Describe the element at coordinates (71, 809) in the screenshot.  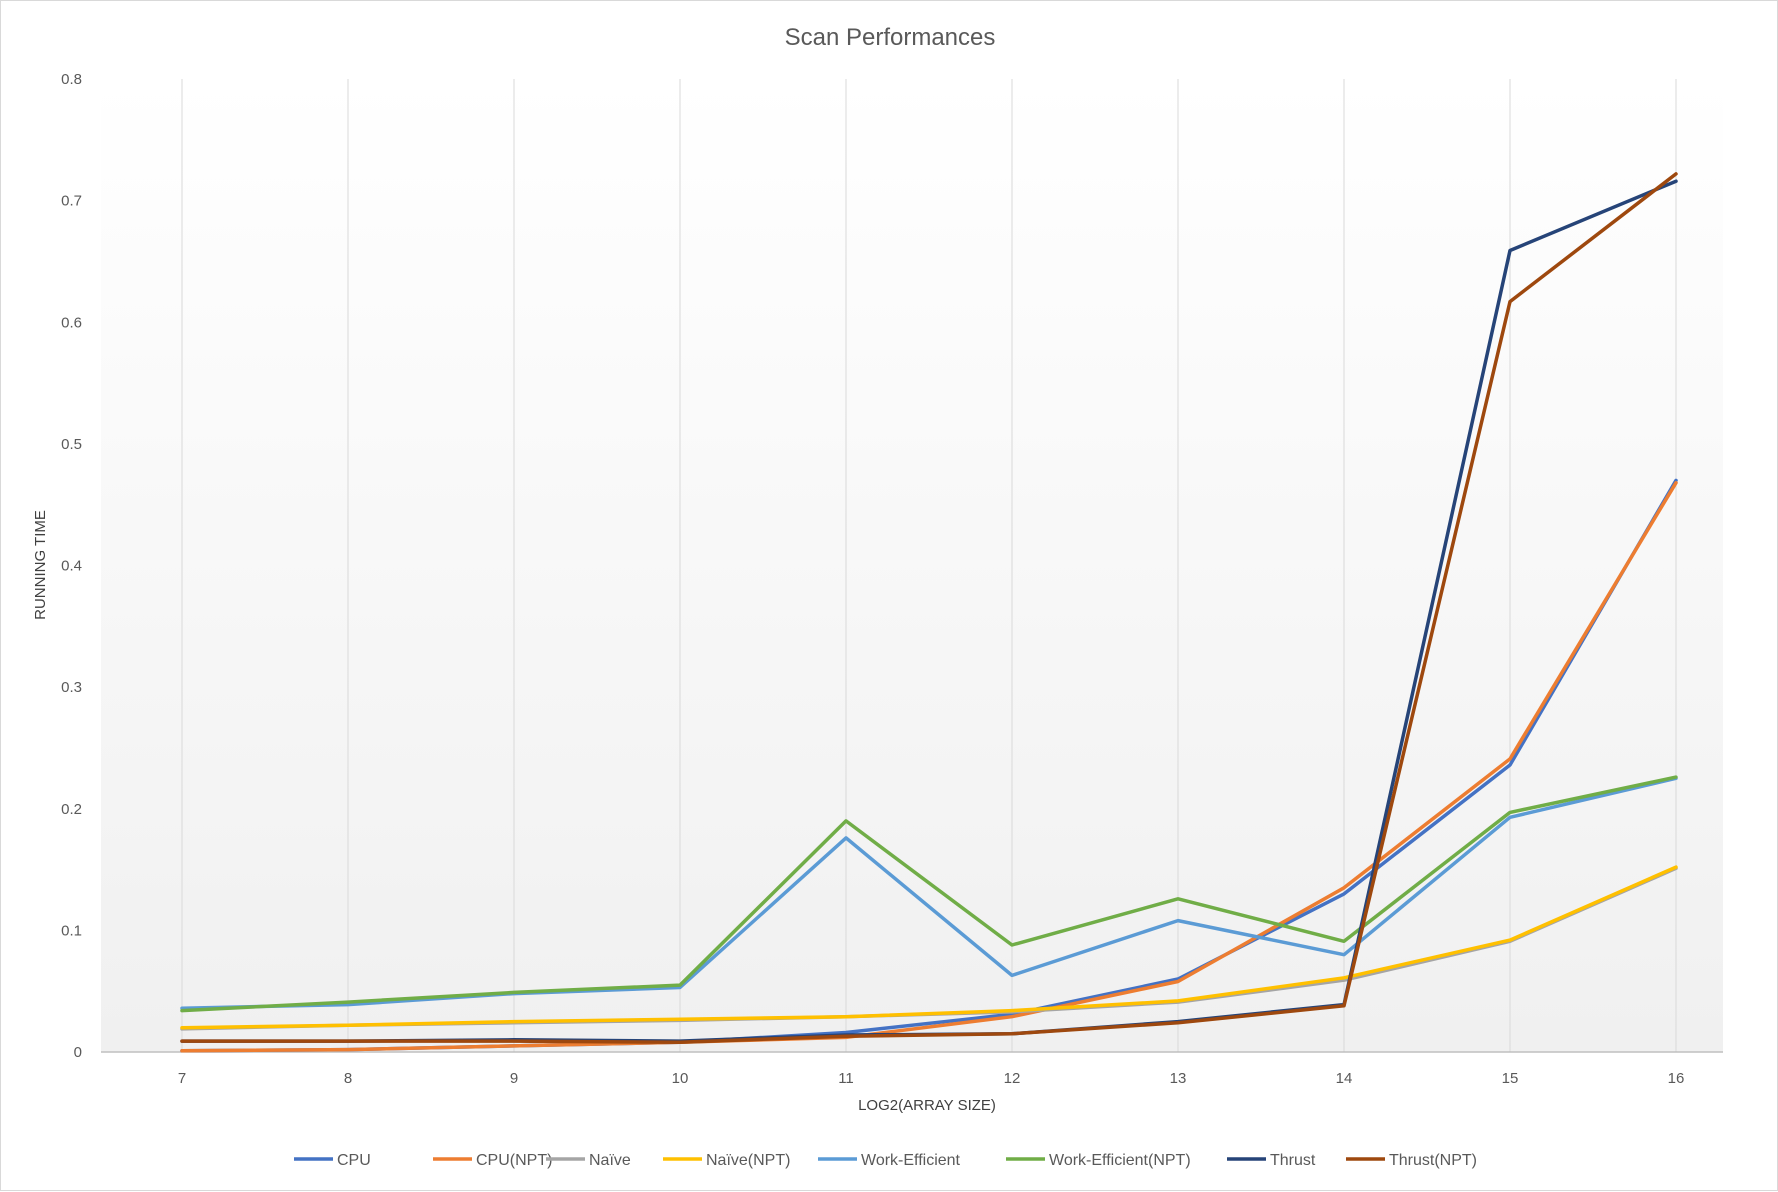
I see `y-tick-label: 0.2` at that location.